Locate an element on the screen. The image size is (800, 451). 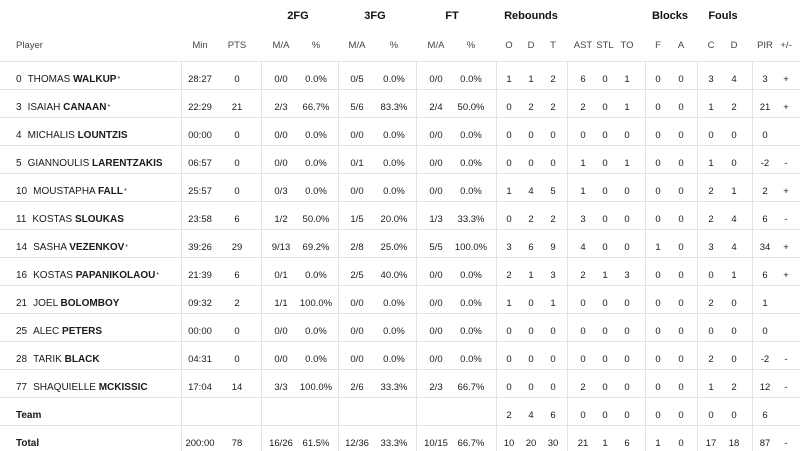
total-cell: 1 is located at coordinates (605, 443).